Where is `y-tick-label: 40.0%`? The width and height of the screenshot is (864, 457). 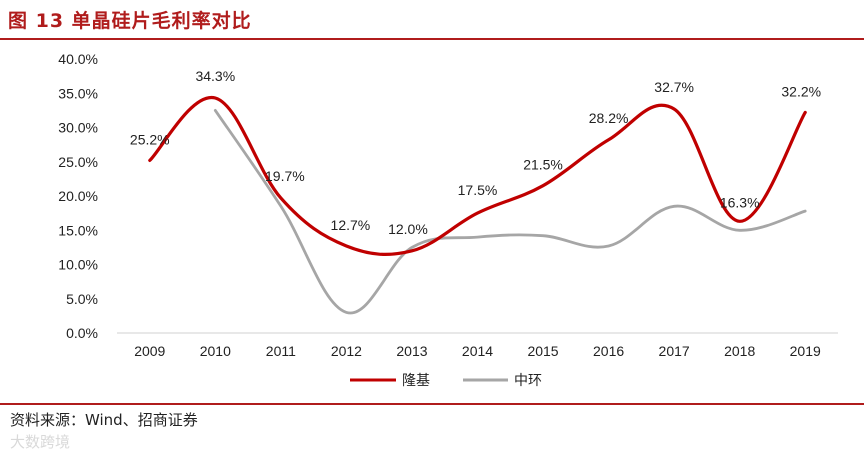 y-tick-label: 40.0% is located at coordinates (78, 59).